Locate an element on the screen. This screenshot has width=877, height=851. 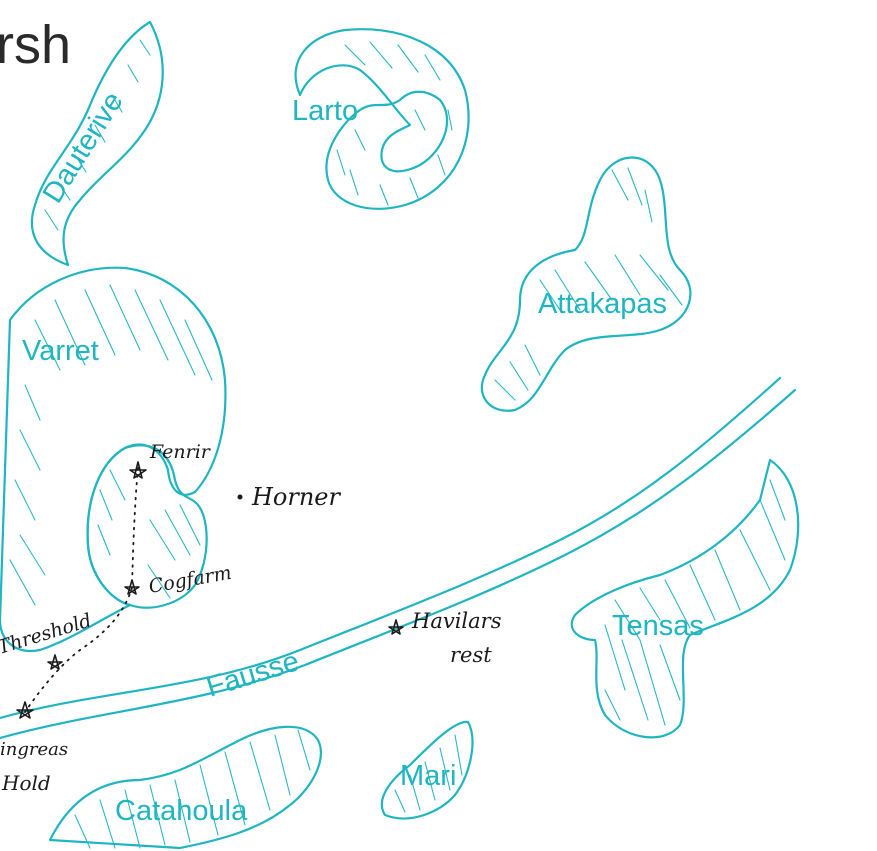
label-hold-line2: Hold is located at coordinates (26, 783).